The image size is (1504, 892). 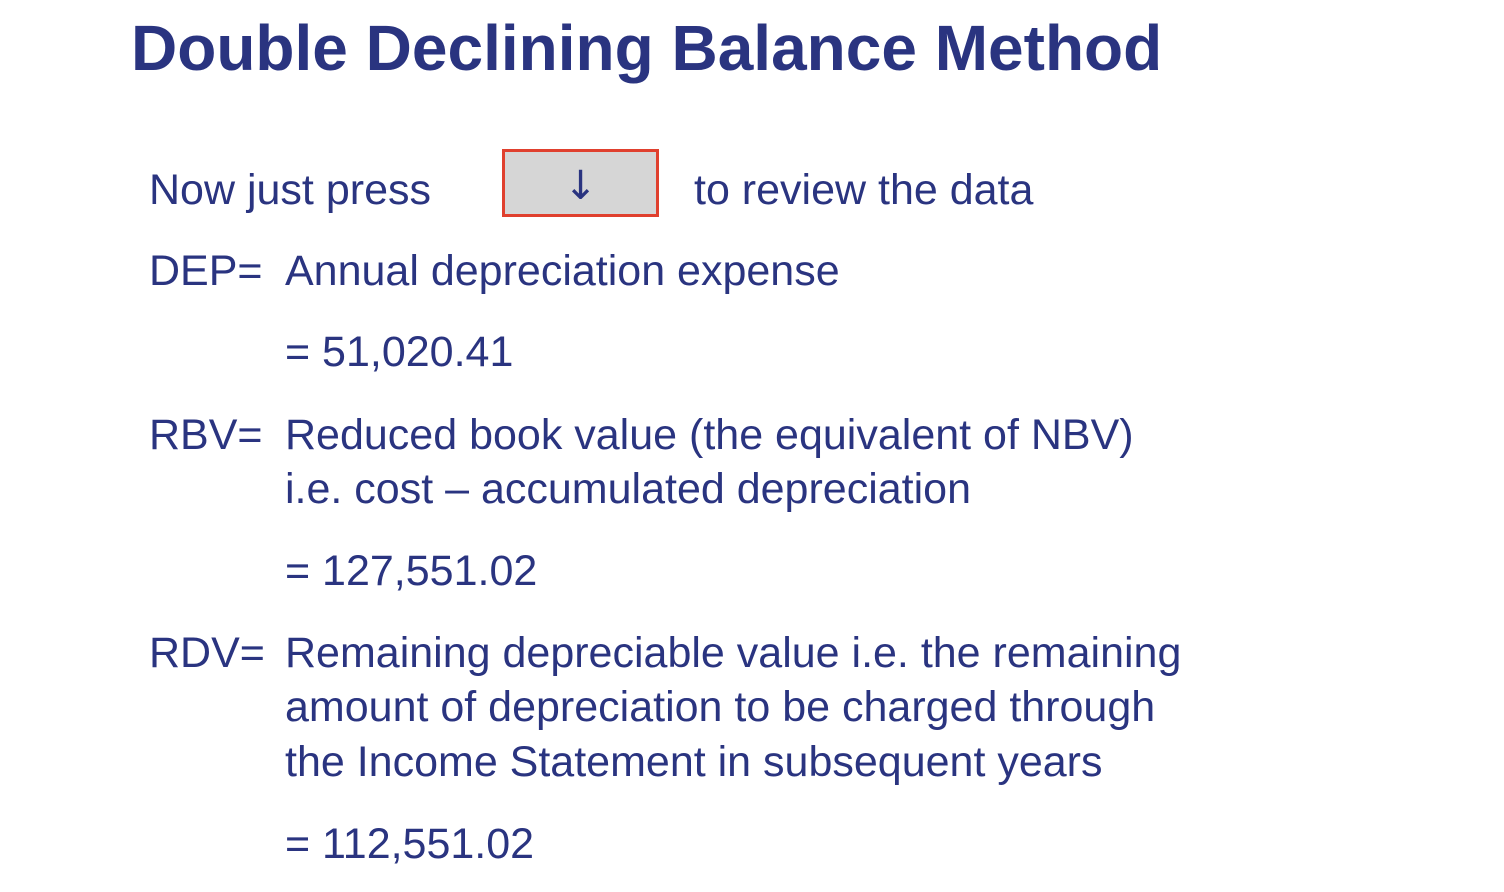 What do you see at coordinates (562, 271) in the screenshot?
I see `dep-description-line: Annual depreciation expense` at bounding box center [562, 271].